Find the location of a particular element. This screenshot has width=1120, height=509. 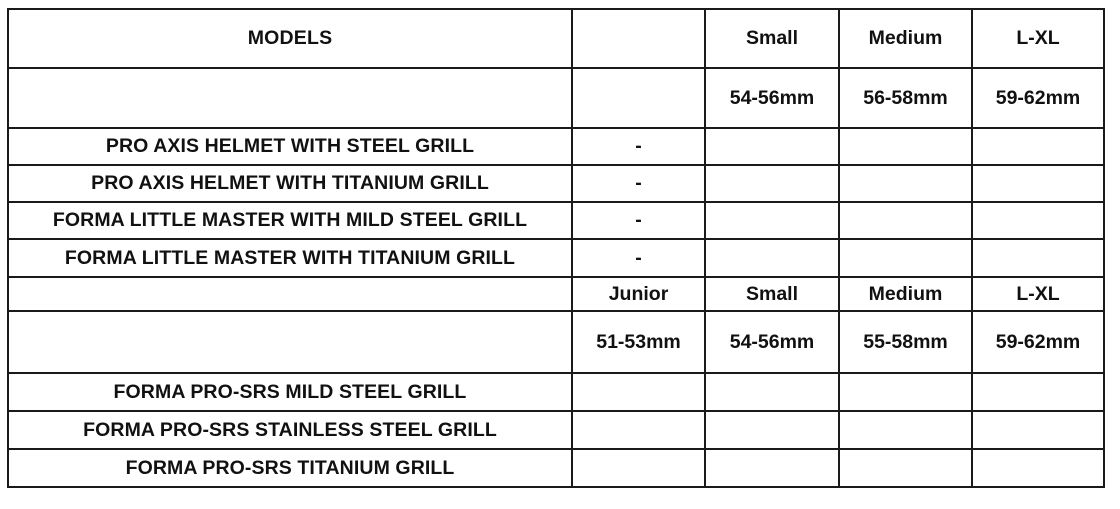

table-row: FORMA PRO-SRS STAINLESS STEEL GRILL is located at coordinates (556, 430).